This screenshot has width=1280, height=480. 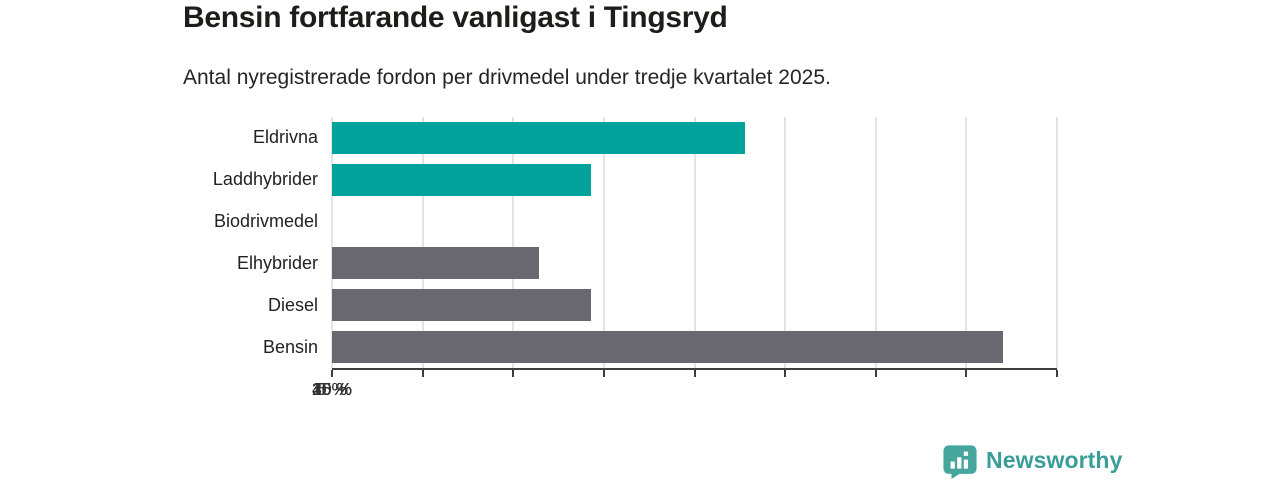 I want to click on x-axis: 0 % 5 % 10 % 15 % 20 % 25 % 30 % 35 % 40 %, so click(x=685, y=388).